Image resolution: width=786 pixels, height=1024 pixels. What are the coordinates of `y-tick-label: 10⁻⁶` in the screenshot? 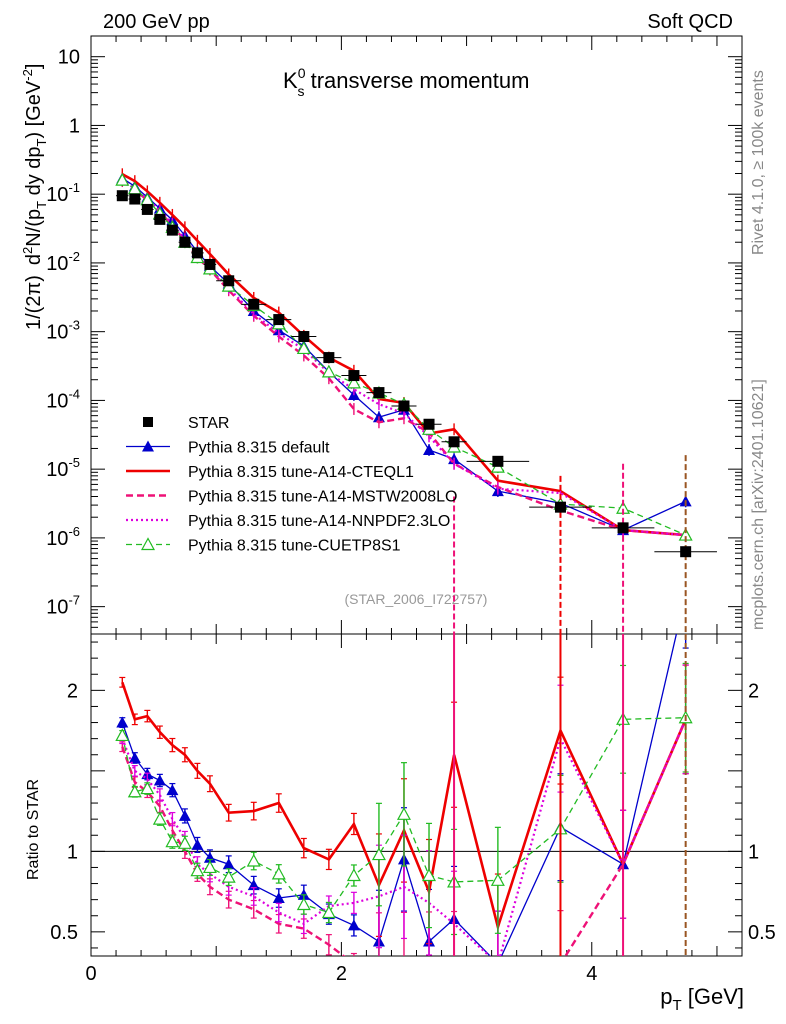 It's located at (63, 537).